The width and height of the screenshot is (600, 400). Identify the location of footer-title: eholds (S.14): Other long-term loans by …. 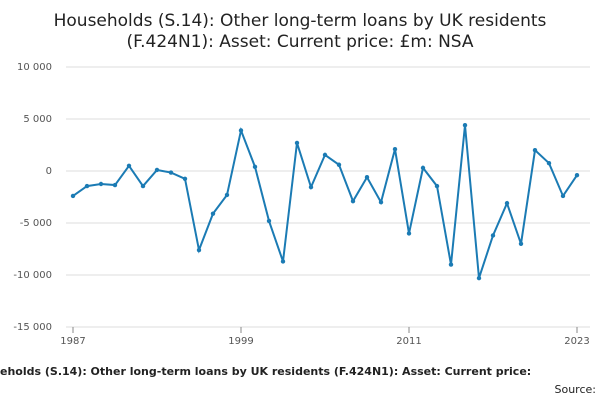
(265, 371).